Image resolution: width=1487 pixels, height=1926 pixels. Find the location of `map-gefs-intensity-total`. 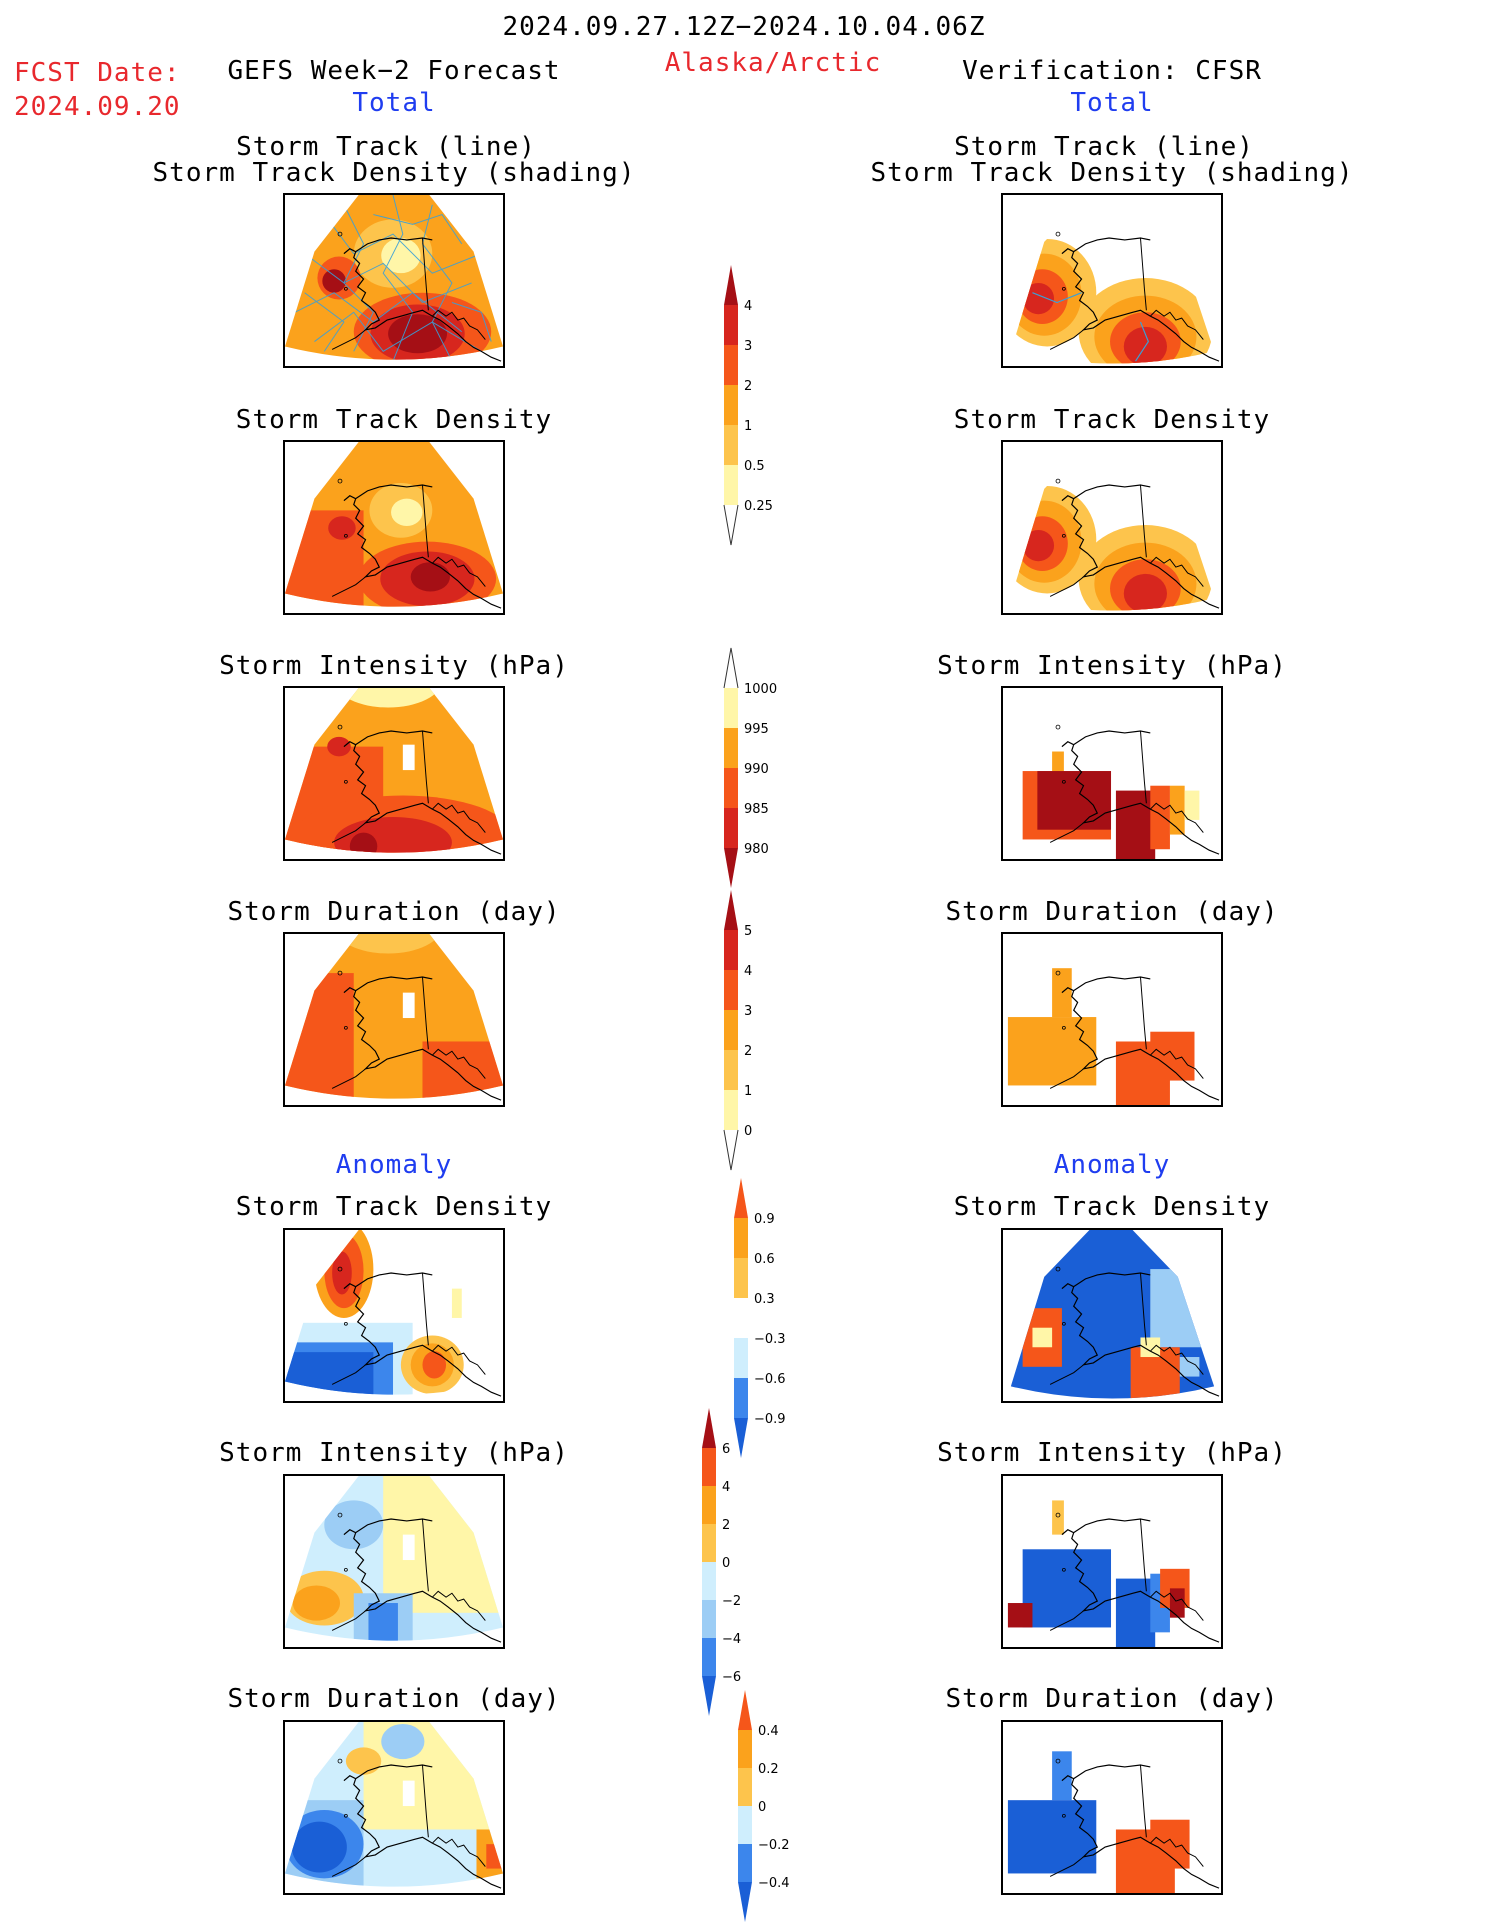

map-gefs-intensity-total is located at coordinates (394, 773).